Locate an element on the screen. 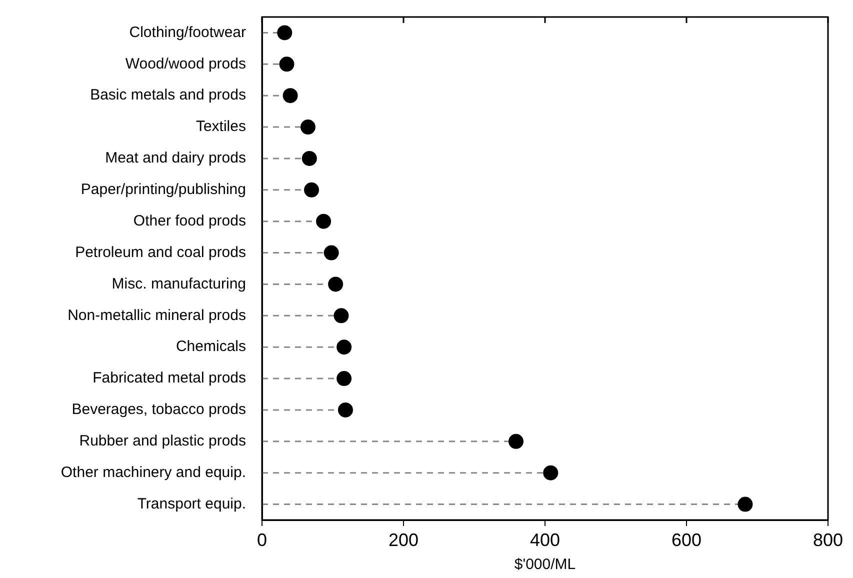 The height and width of the screenshot is (578, 853). y-tick-label: Rubber and plastic prods is located at coordinates (162, 441).